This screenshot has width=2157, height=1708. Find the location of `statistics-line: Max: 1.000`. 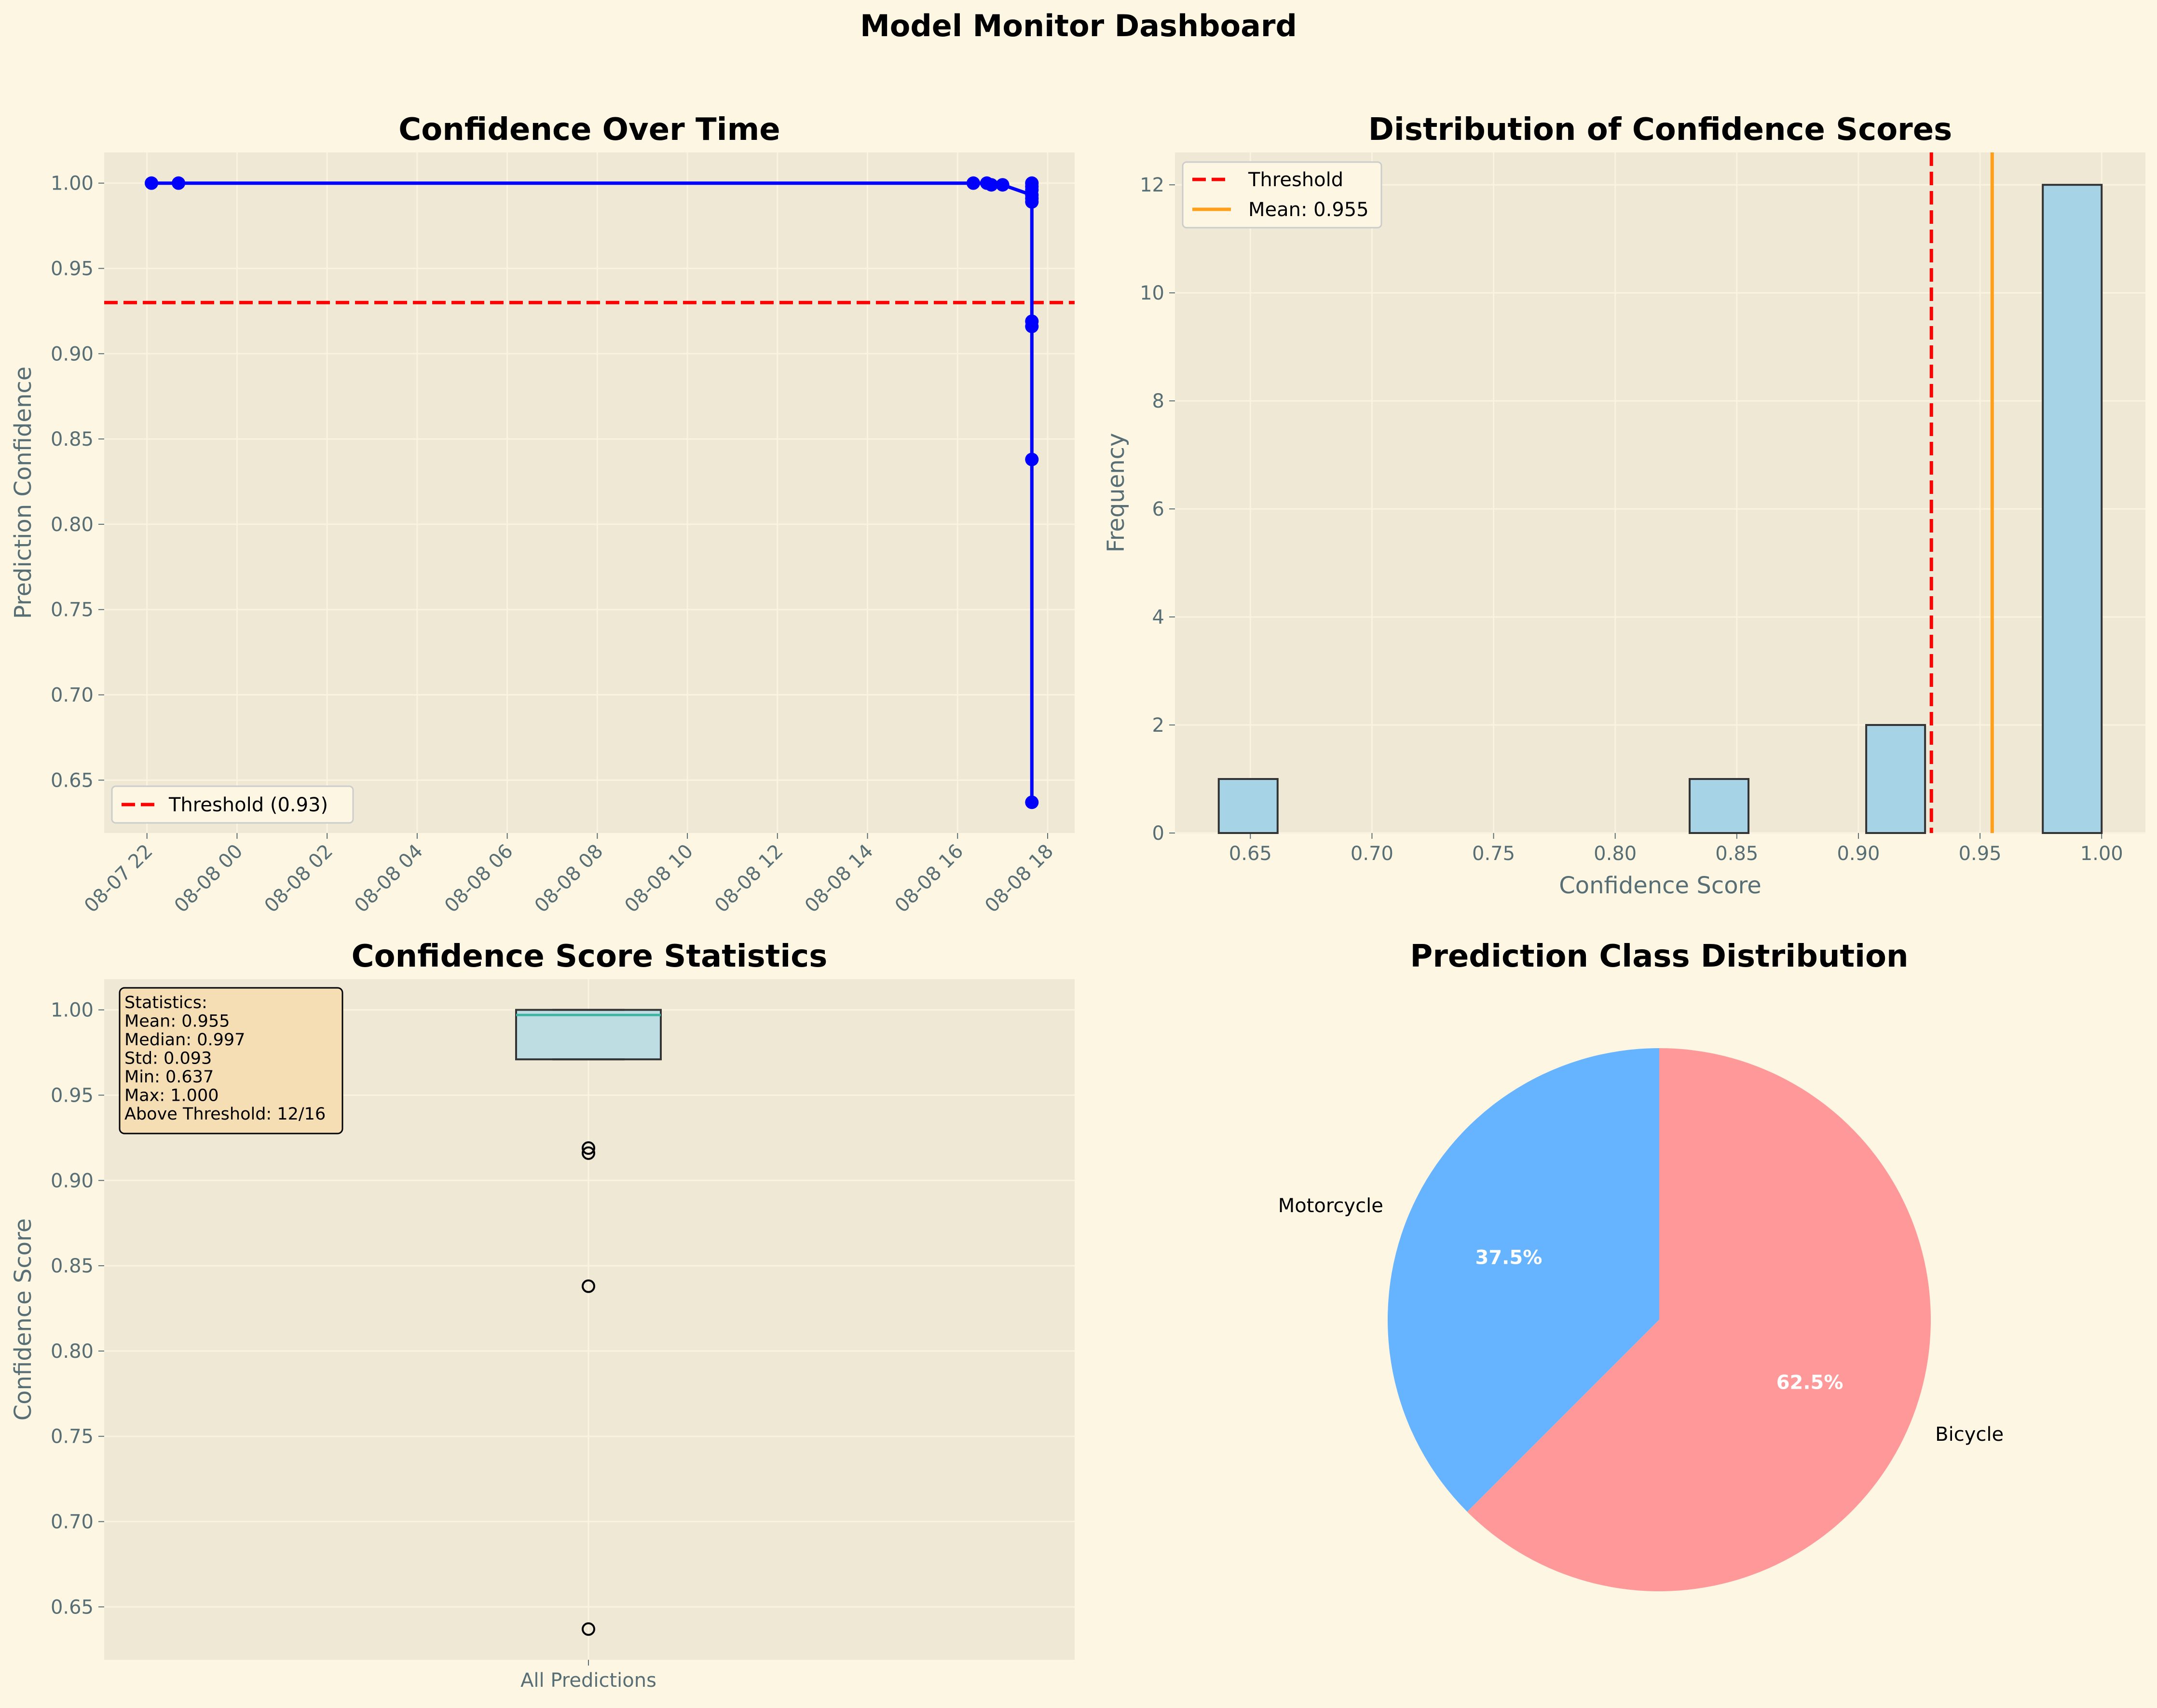

statistics-line: Max: 1.000 is located at coordinates (171, 1096).